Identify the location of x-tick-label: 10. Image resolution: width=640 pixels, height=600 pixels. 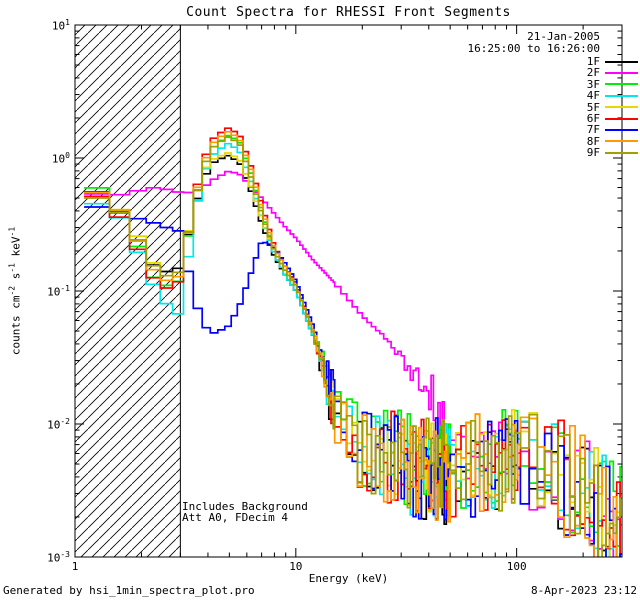
(296, 566).